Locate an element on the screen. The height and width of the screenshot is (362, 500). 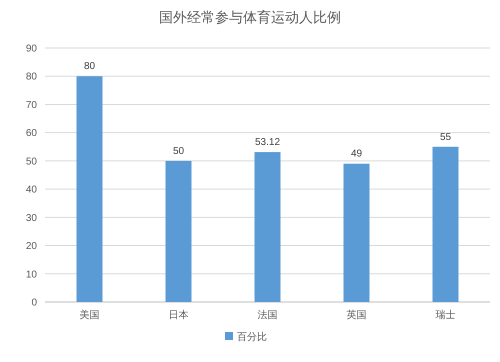
y-tick-label: 30 is located at coordinates (32, 218).